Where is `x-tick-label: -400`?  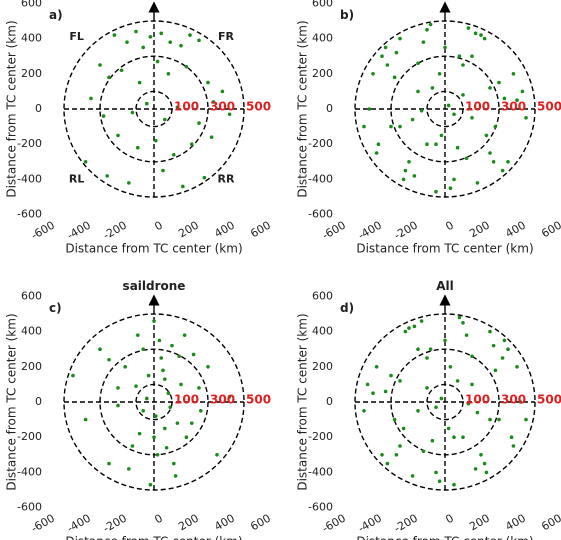
x-tick-label: -400 is located at coordinates (370, 524).